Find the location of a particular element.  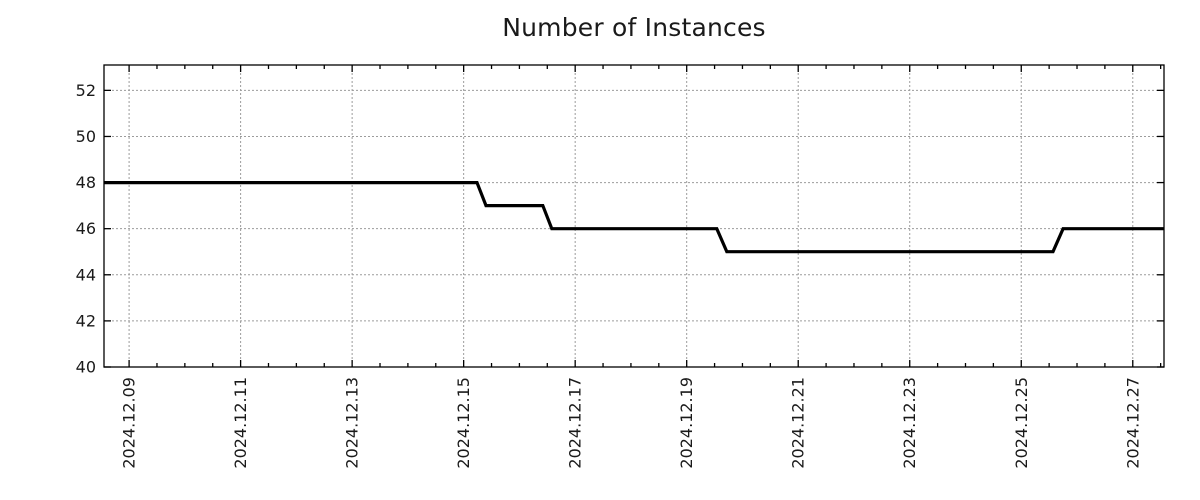

y-tick-label: 40 is located at coordinates (86, 367).